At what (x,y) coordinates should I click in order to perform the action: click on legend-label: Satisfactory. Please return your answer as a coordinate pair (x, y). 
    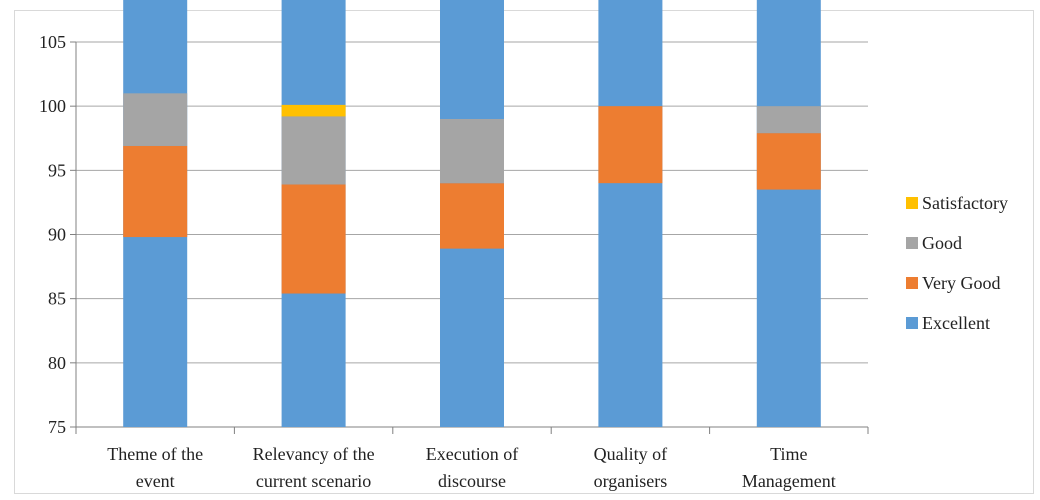
    Looking at the image, I should click on (965, 203).